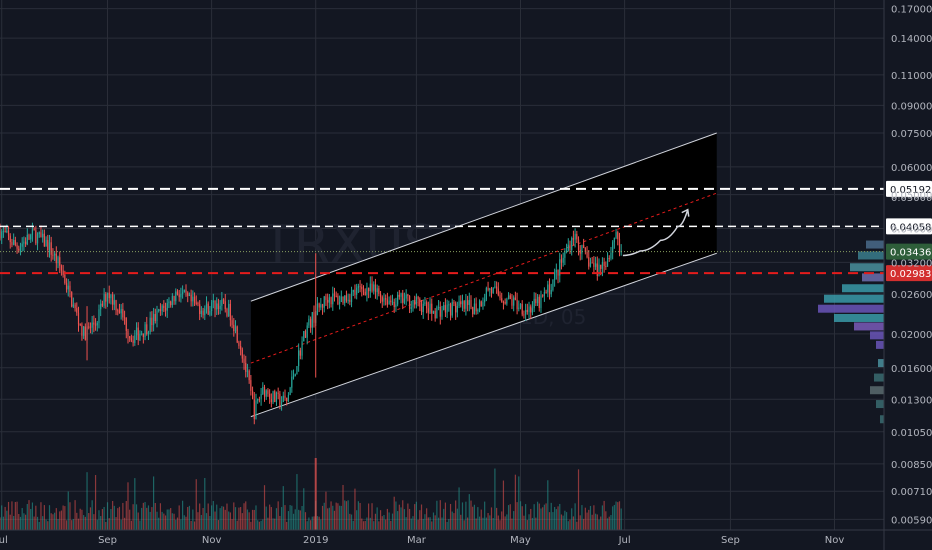  Describe the element at coordinates (911, 168) in the screenshot. I see `y-tick-label: 0.06000` at that location.